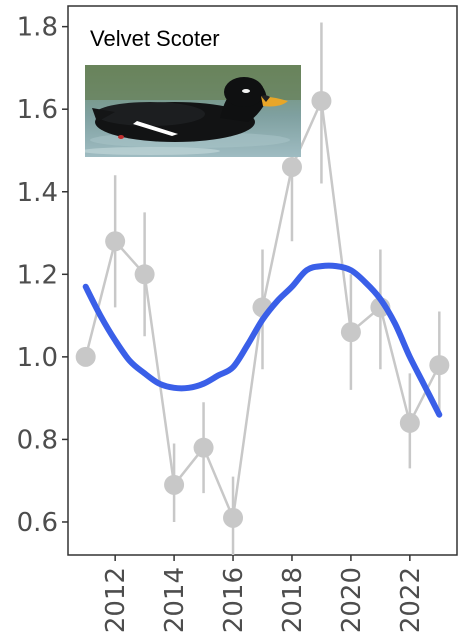 This screenshot has width=459, height=643. I want to click on y-tick-label: 1.8, so click(37, 28).